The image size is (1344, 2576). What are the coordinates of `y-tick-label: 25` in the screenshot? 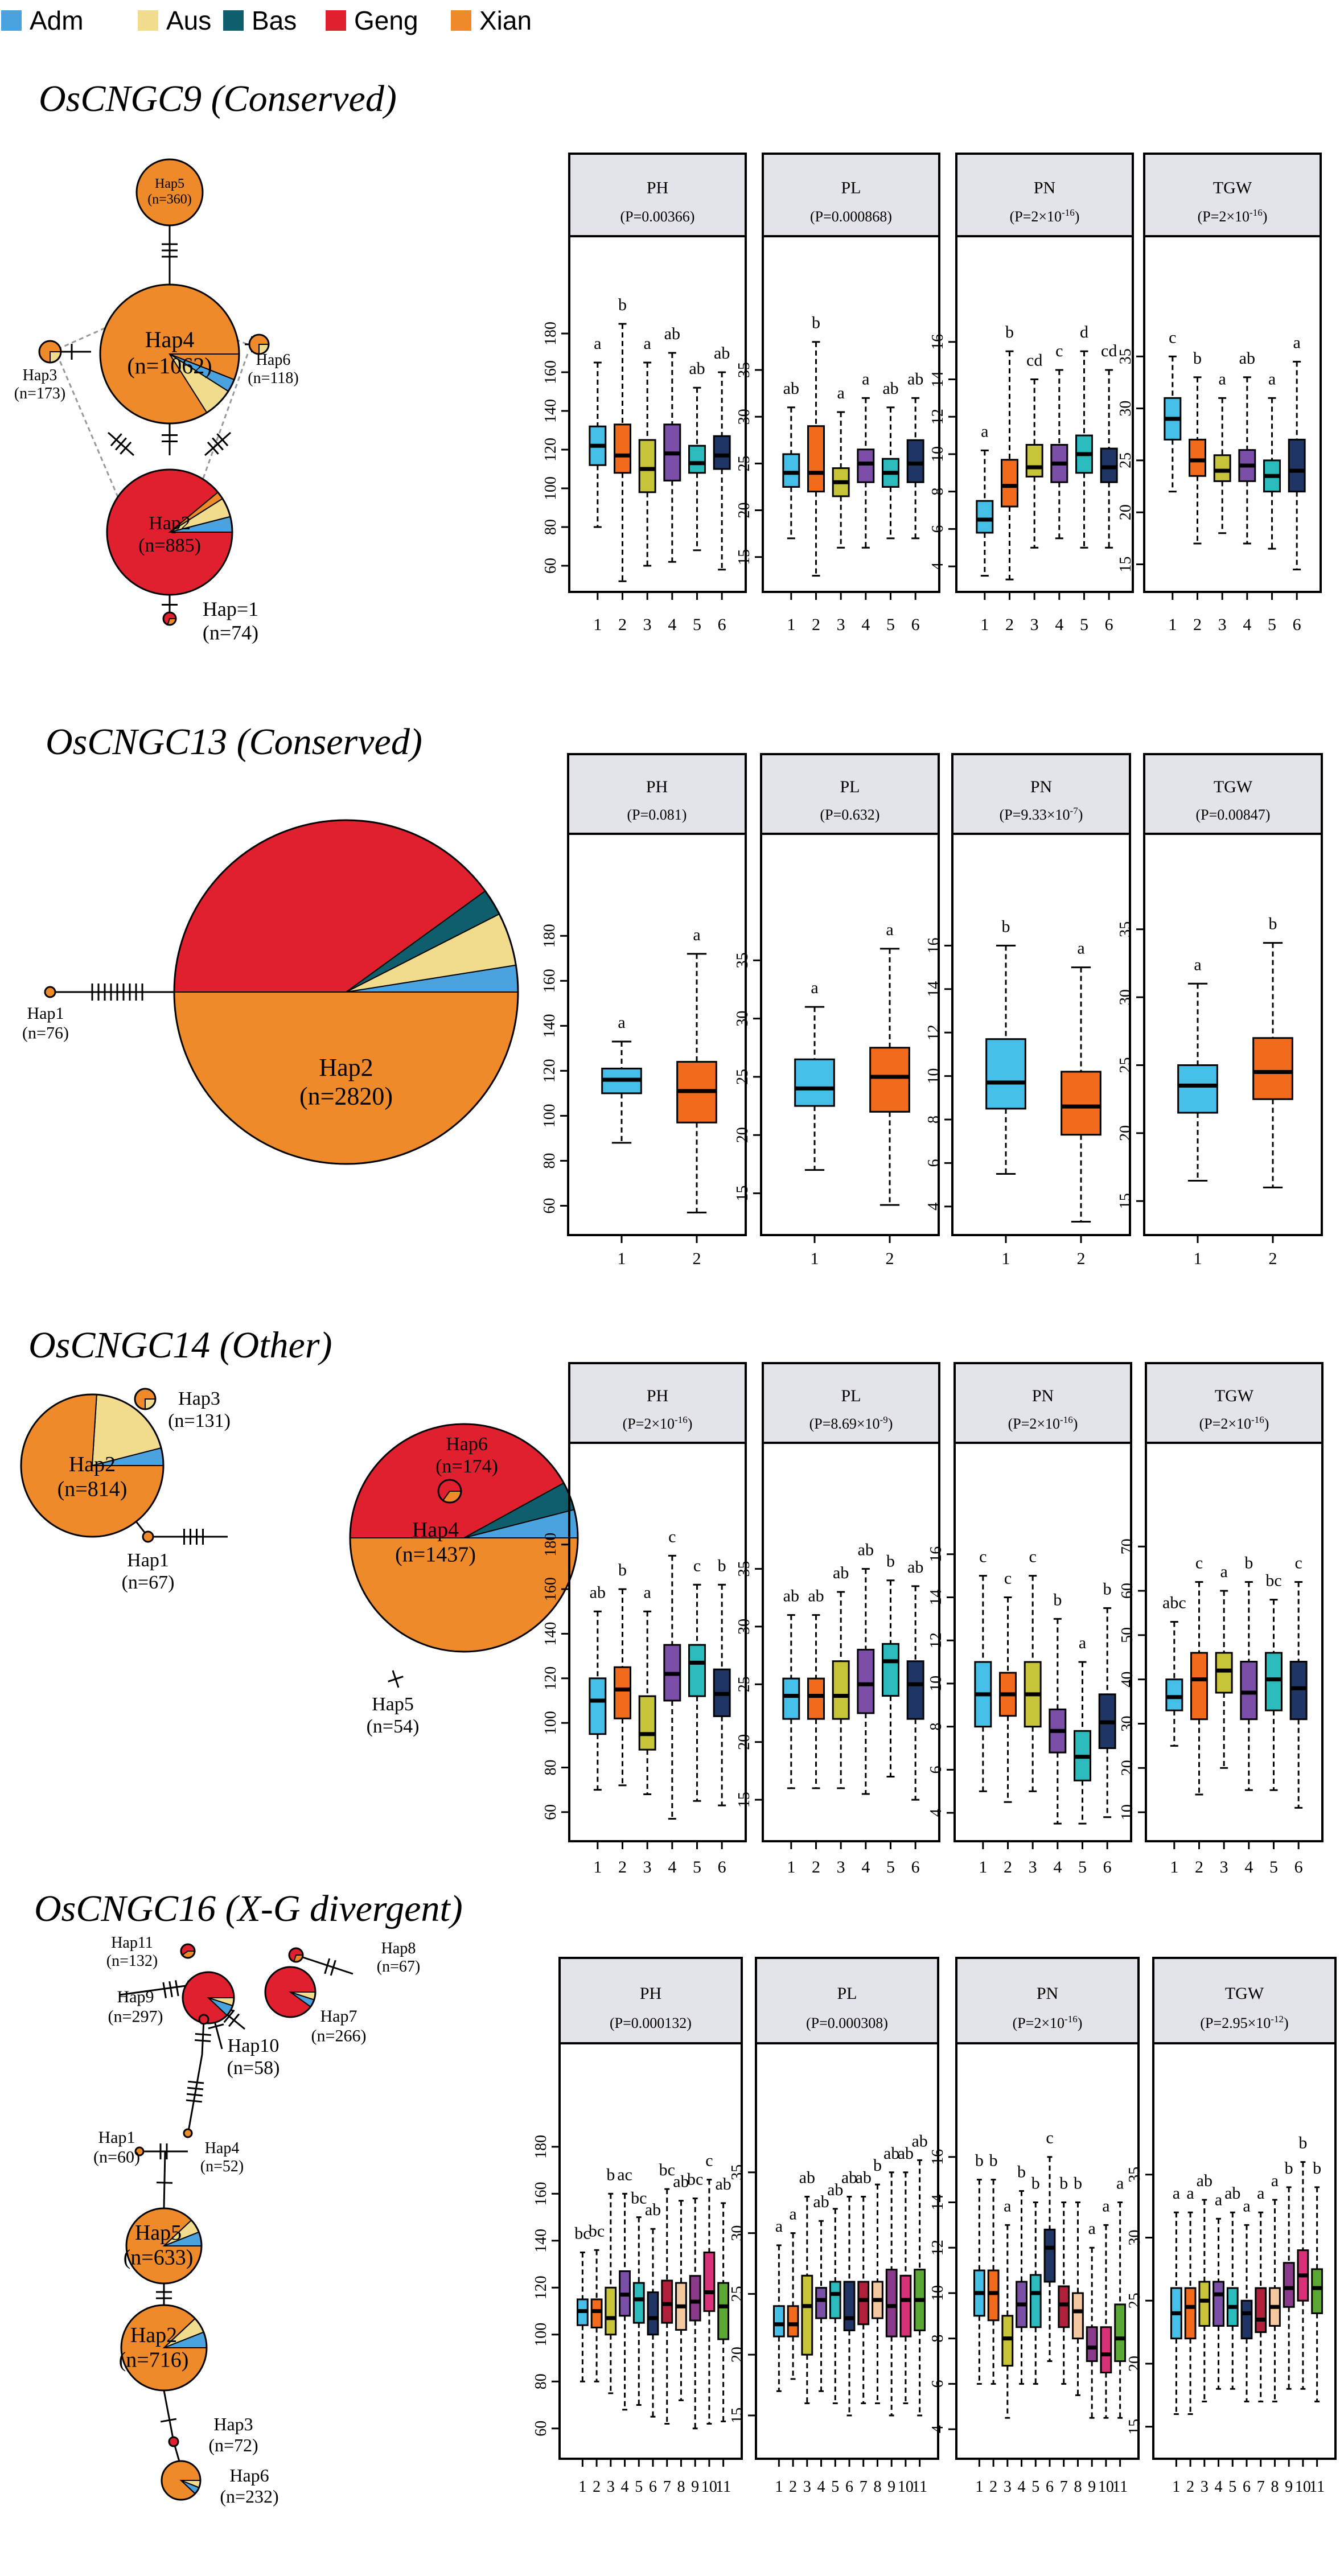 It's located at (737, 2294).